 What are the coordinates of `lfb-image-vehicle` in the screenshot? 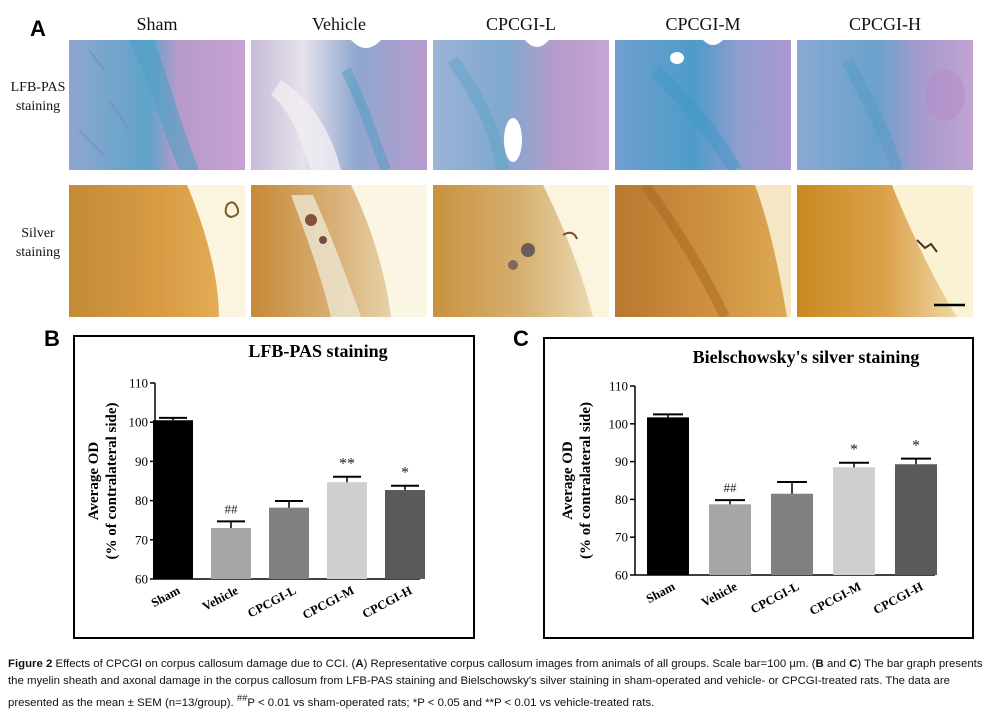 It's located at (339, 105).